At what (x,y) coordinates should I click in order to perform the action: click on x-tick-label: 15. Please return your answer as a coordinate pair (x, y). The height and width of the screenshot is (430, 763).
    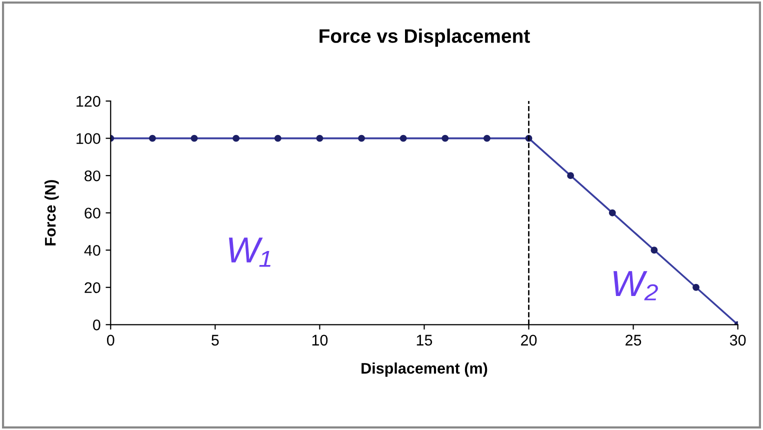
    Looking at the image, I should click on (424, 340).